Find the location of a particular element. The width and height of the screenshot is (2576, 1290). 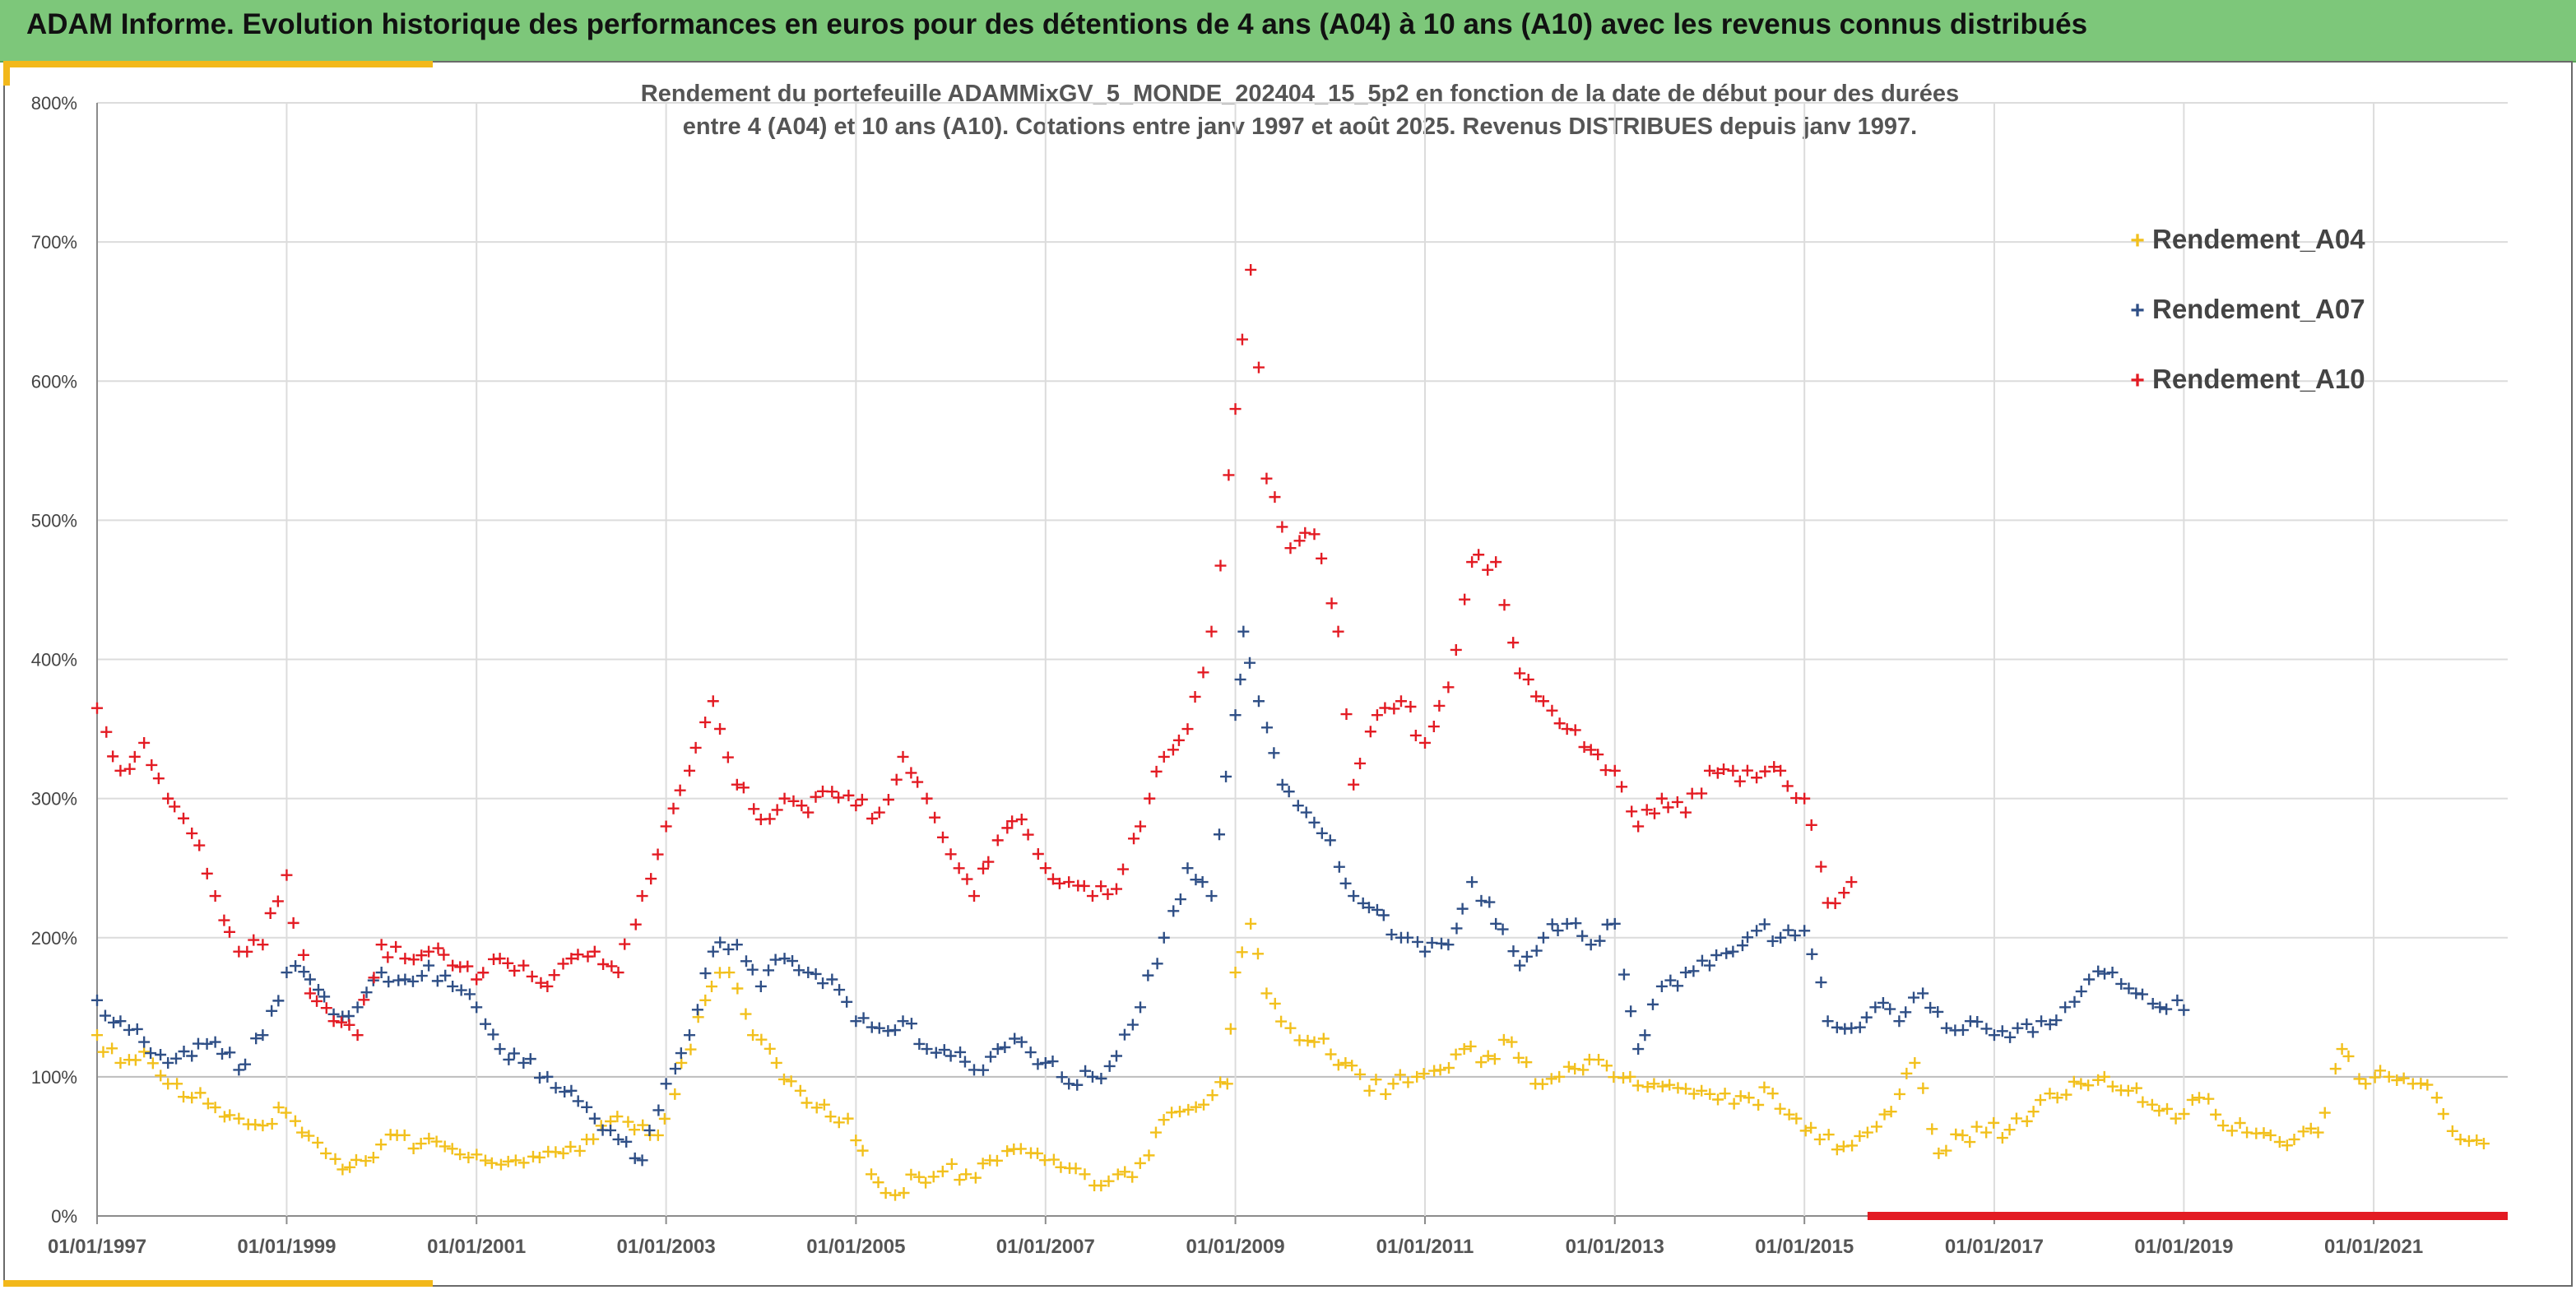

y-tick-label: 0% is located at coordinates (64, 1216).